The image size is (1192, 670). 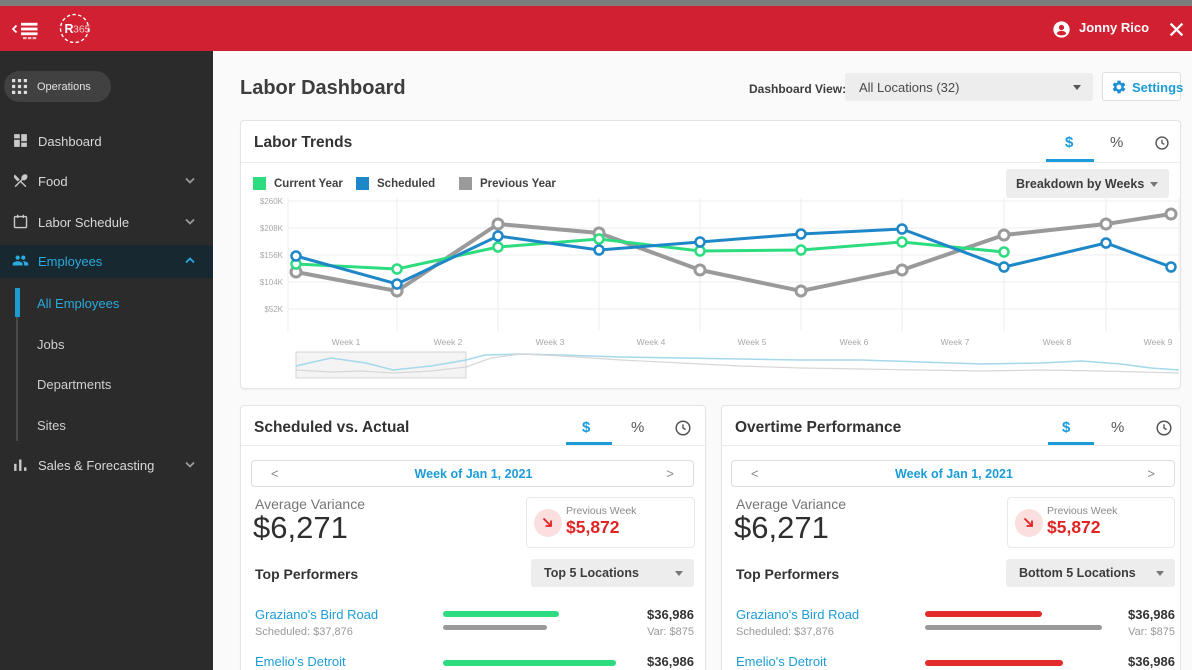 What do you see at coordinates (272, 282) in the screenshot?
I see `svg-text: $104K` at bounding box center [272, 282].